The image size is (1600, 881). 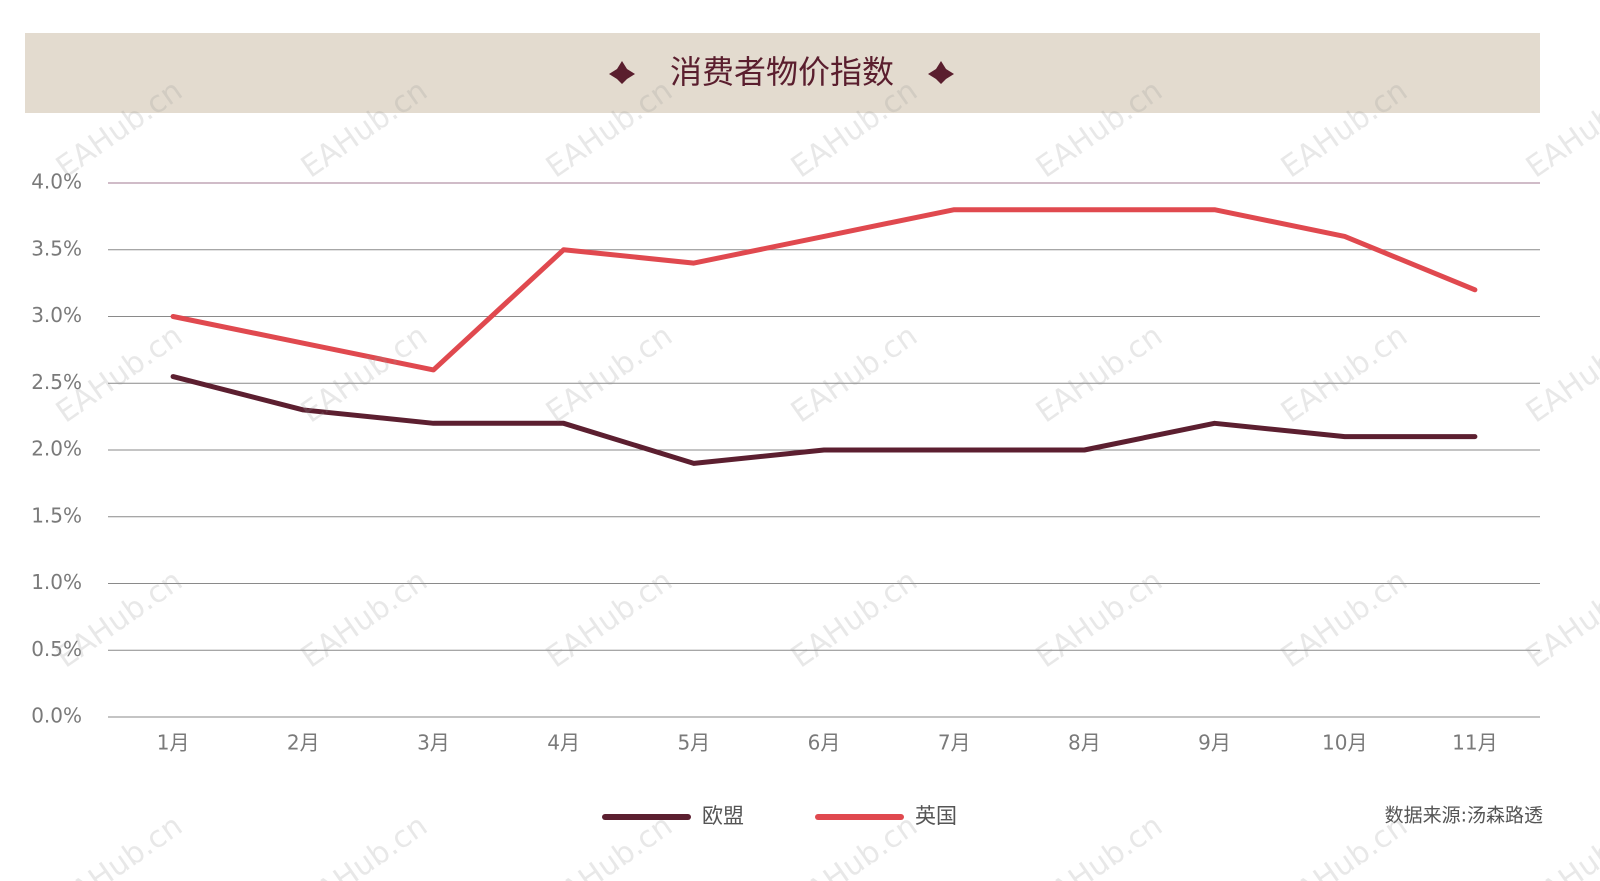 What do you see at coordinates (1084, 743) in the screenshot?
I see `x-tick-label: 8月` at bounding box center [1084, 743].